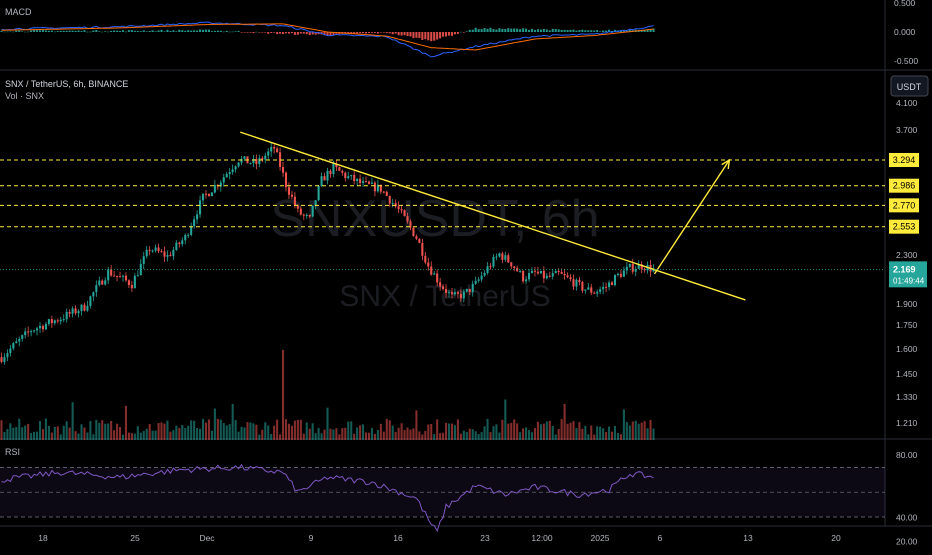 The height and width of the screenshot is (555, 932). I want to click on currency-selector-button: USDT, so click(909, 86).